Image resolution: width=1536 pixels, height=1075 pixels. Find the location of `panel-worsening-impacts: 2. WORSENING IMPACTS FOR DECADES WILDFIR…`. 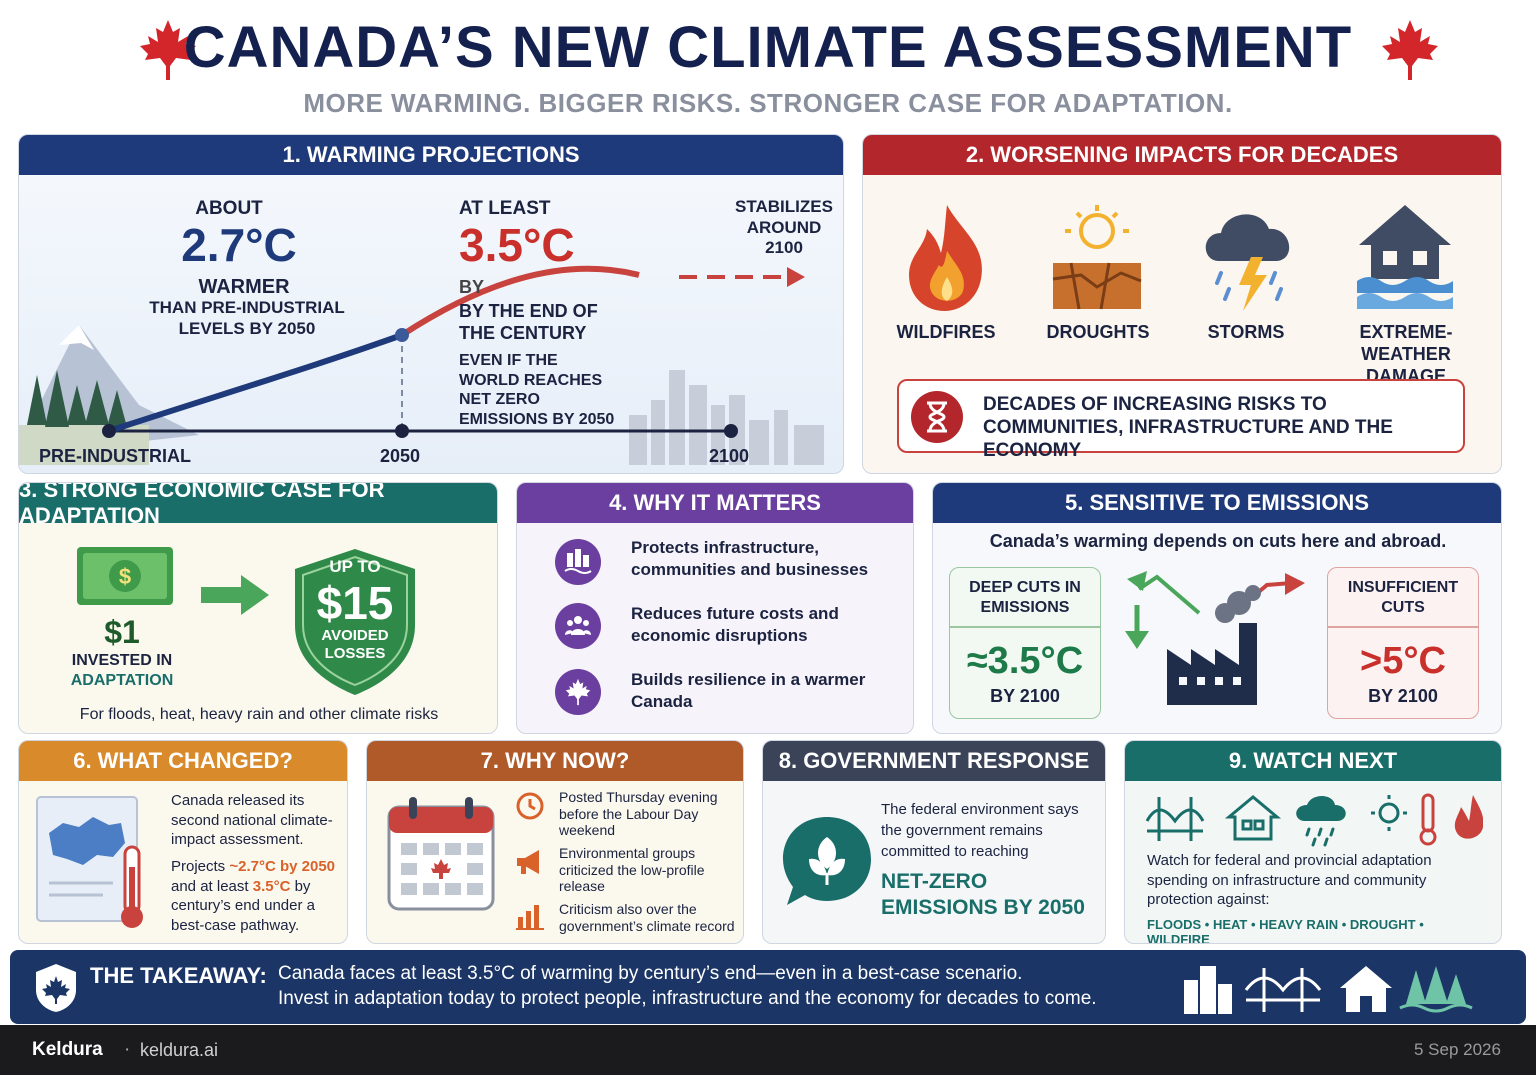

panel-worsening-impacts: 2. WORSENING IMPACTS FOR DECADES WILDFIR… is located at coordinates (1182, 304).